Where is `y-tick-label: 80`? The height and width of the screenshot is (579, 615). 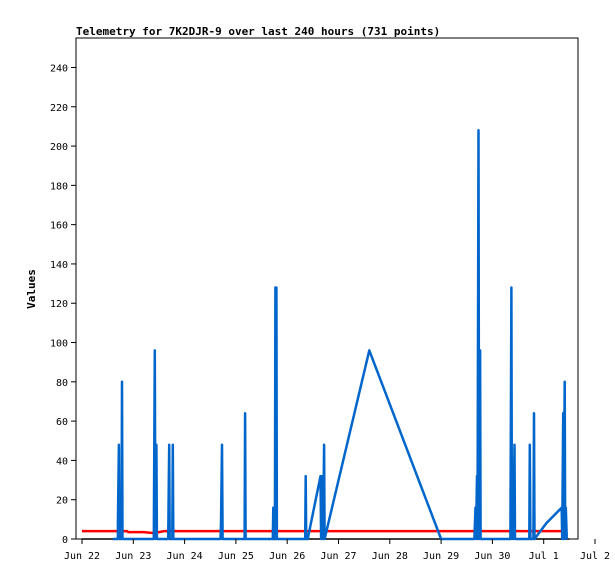
y-tick-label: 80 is located at coordinates (62, 383).